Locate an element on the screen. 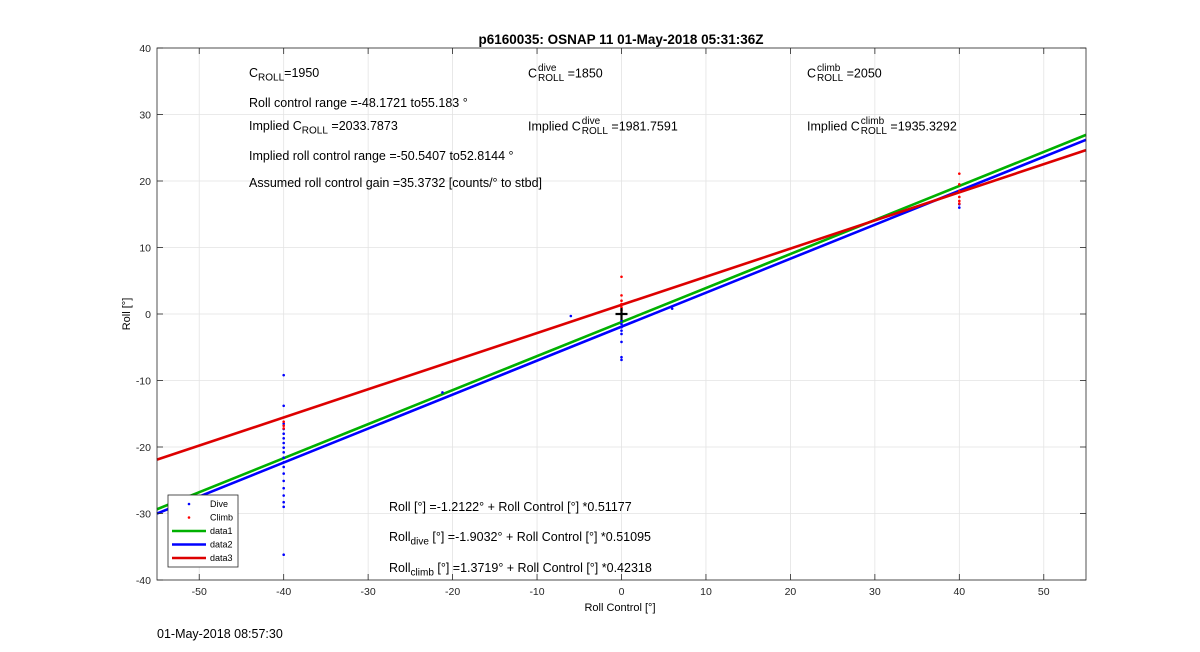  y-tick-label: -40 is located at coordinates (143, 581).